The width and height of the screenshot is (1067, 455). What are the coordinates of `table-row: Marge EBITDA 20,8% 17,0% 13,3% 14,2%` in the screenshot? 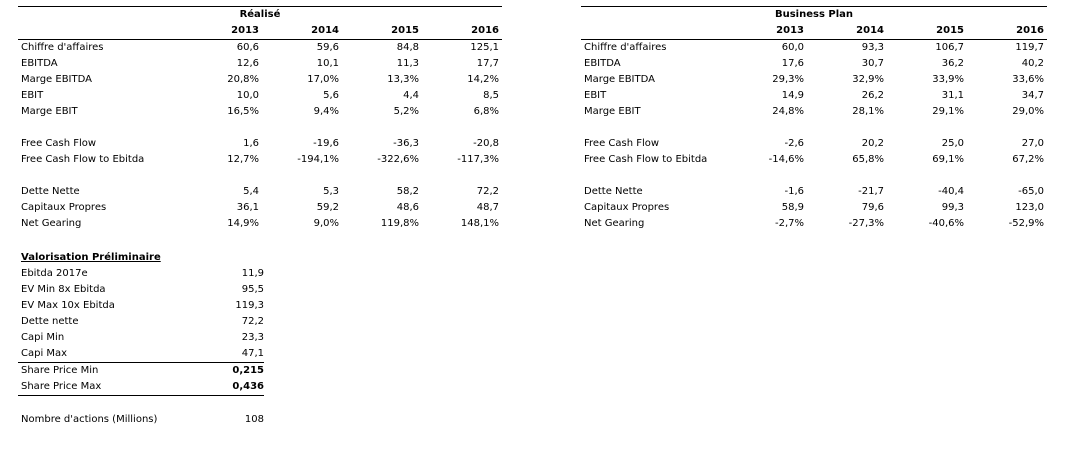 It's located at (260, 80).